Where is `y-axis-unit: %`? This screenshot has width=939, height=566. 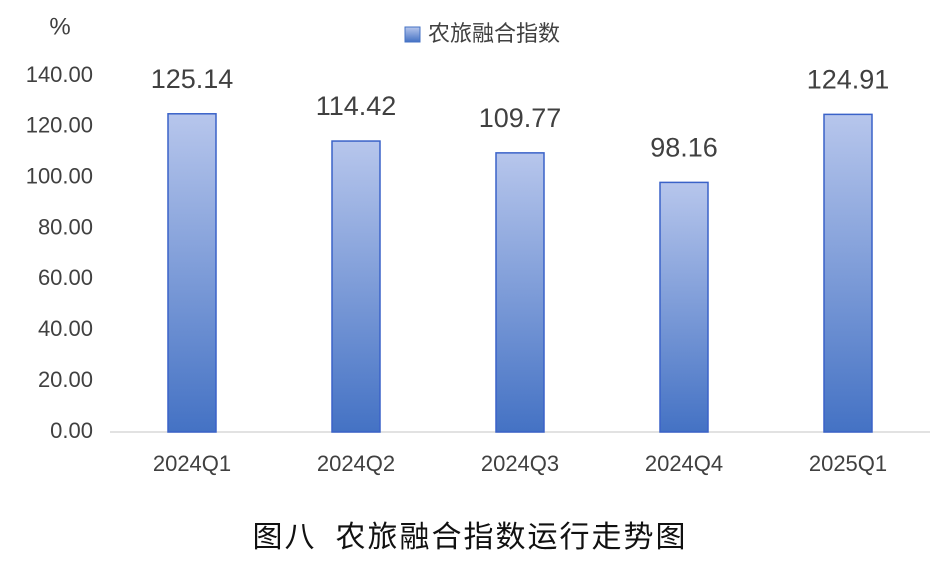
y-axis-unit: % is located at coordinates (59, 26).